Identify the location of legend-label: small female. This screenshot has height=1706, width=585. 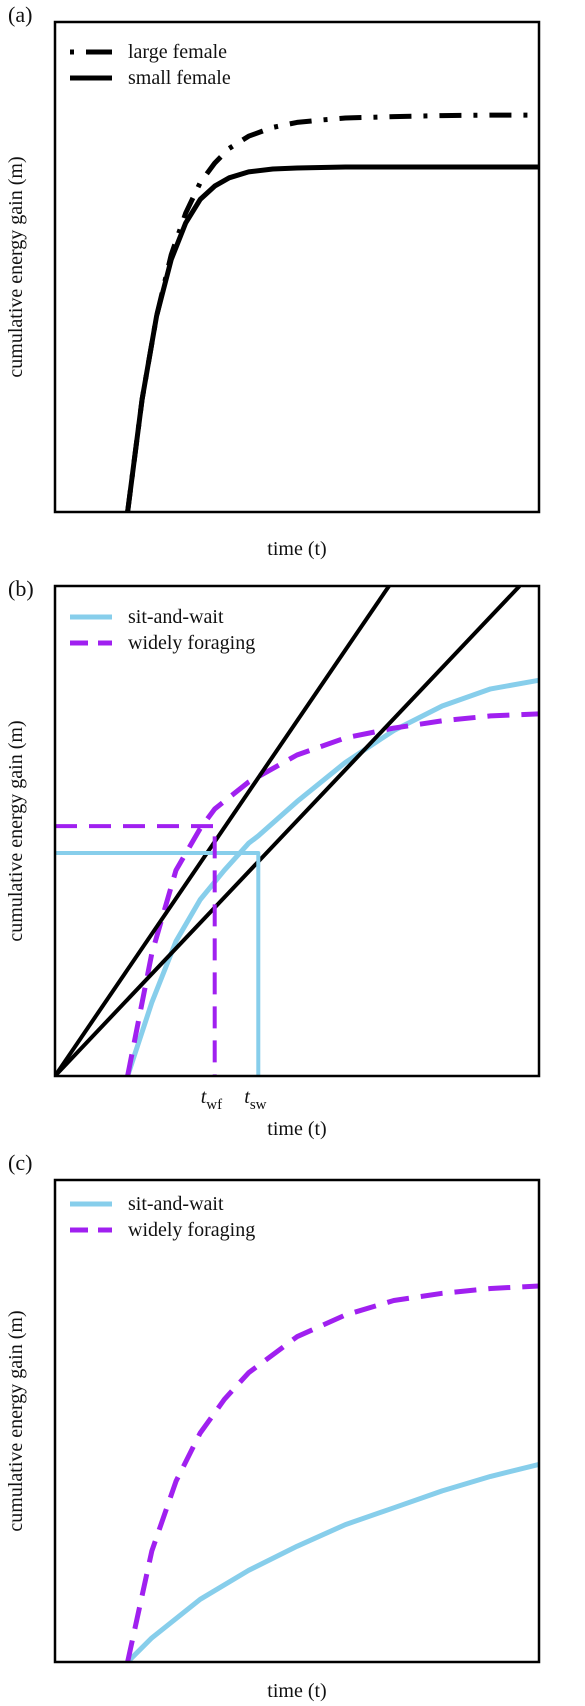
(179, 78).